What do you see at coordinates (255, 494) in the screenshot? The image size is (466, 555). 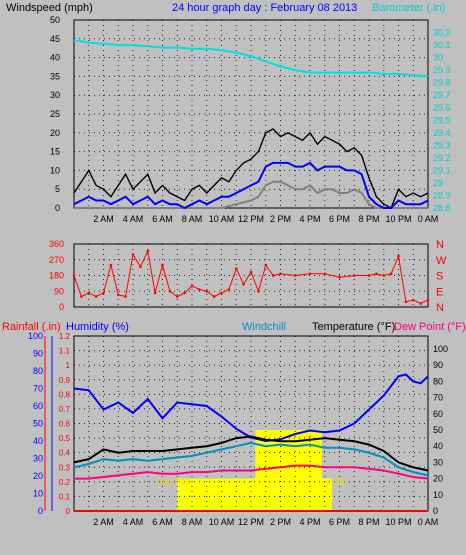 I see `sunshine-band` at bounding box center [255, 494].